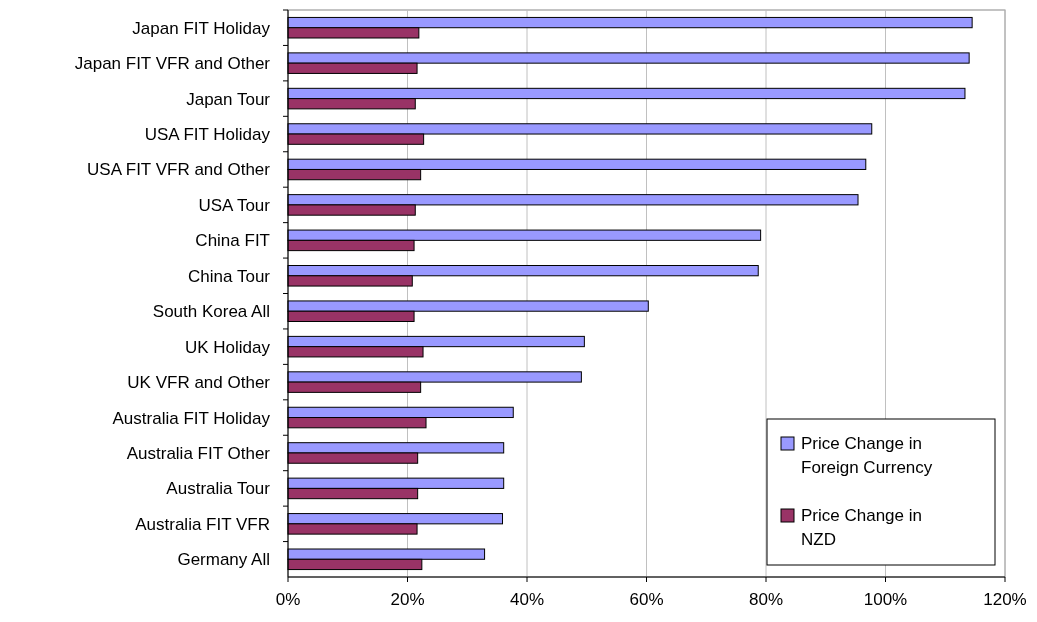 The height and width of the screenshot is (622, 1037). I want to click on y-tick-label: South Korea All, so click(211, 312).